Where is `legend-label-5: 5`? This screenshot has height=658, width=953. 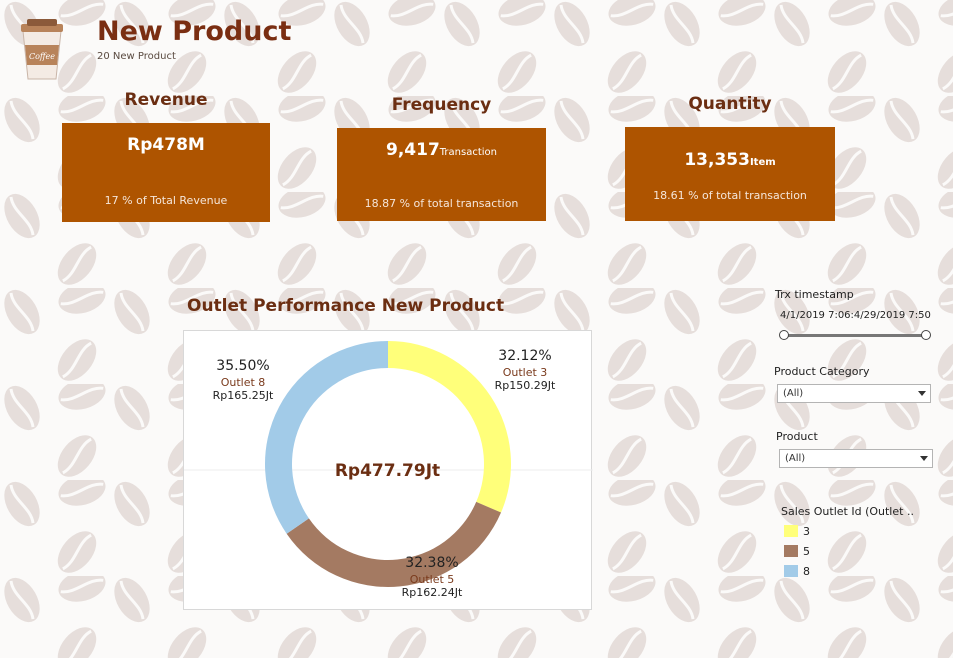
legend-label-5: 5 is located at coordinates (806, 551).